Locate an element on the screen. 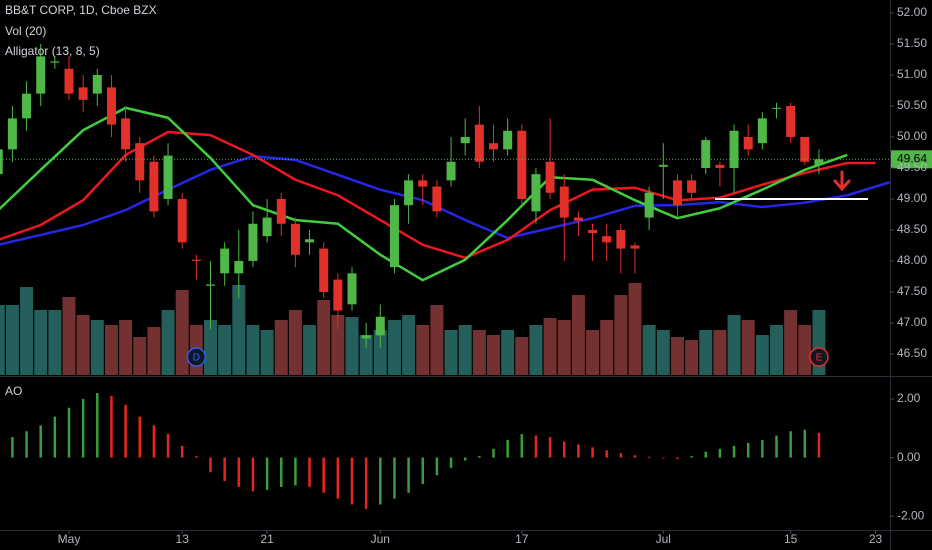 The width and height of the screenshot is (932, 550). y-tick-label: 47.50 is located at coordinates (912, 291).